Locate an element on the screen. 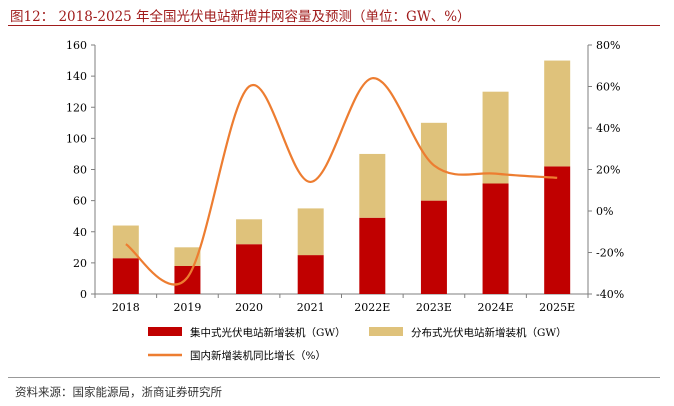  x-tick-label: 2020 is located at coordinates (249, 307).